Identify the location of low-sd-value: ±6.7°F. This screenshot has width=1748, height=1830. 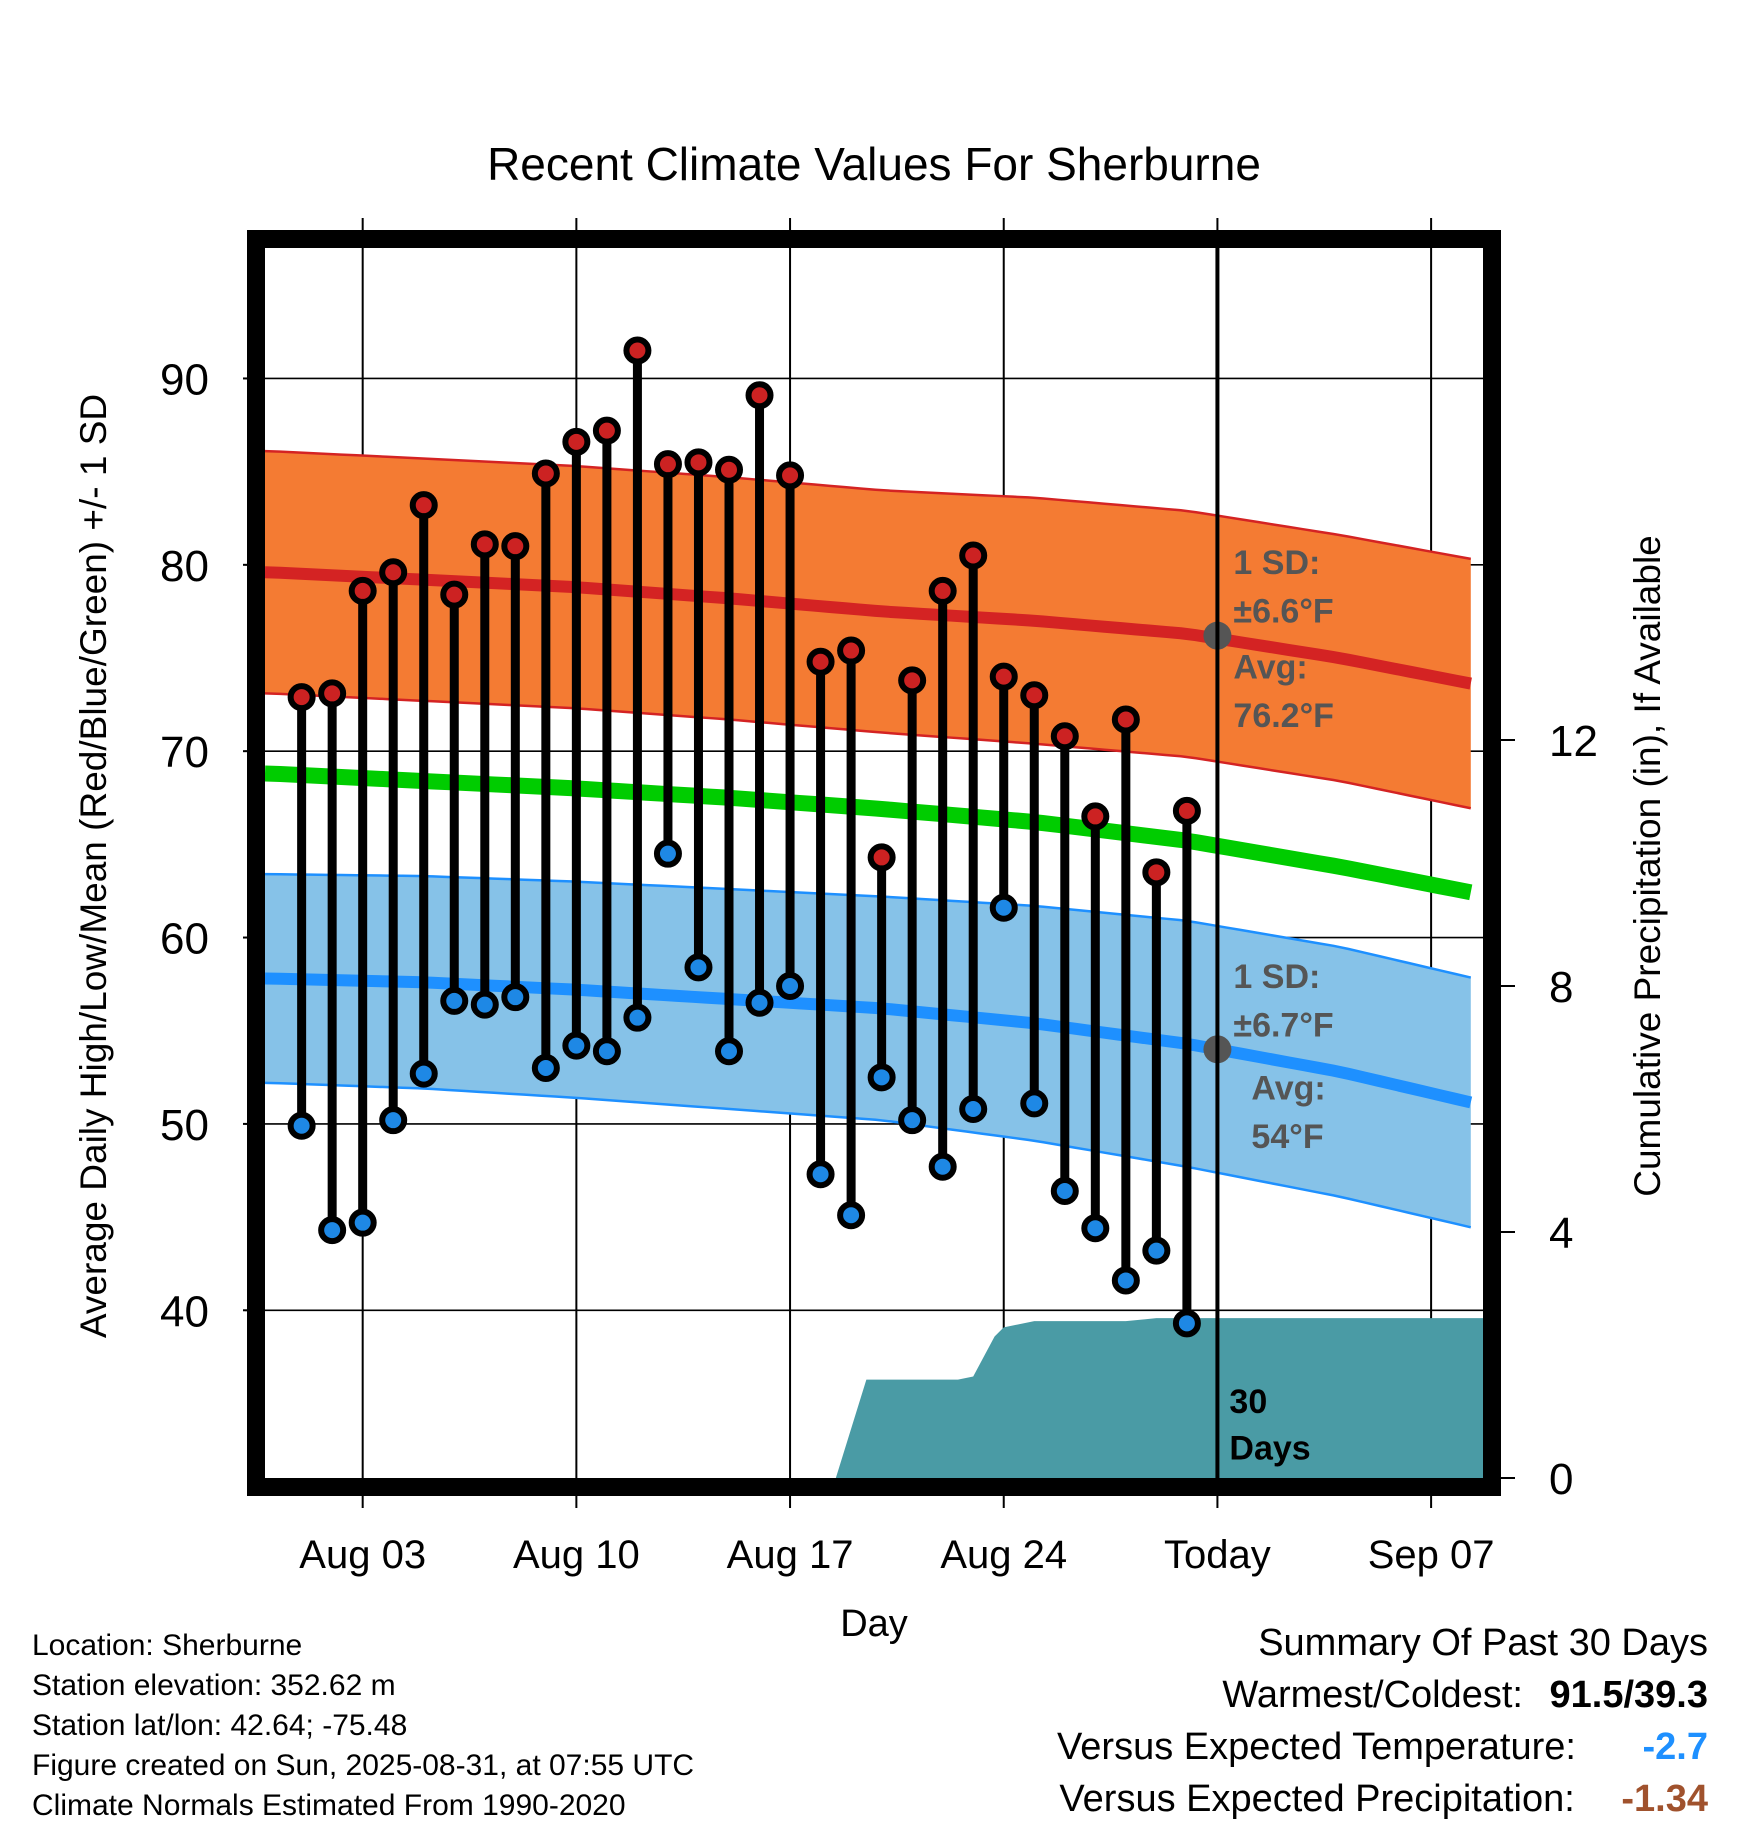
(1283, 1025).